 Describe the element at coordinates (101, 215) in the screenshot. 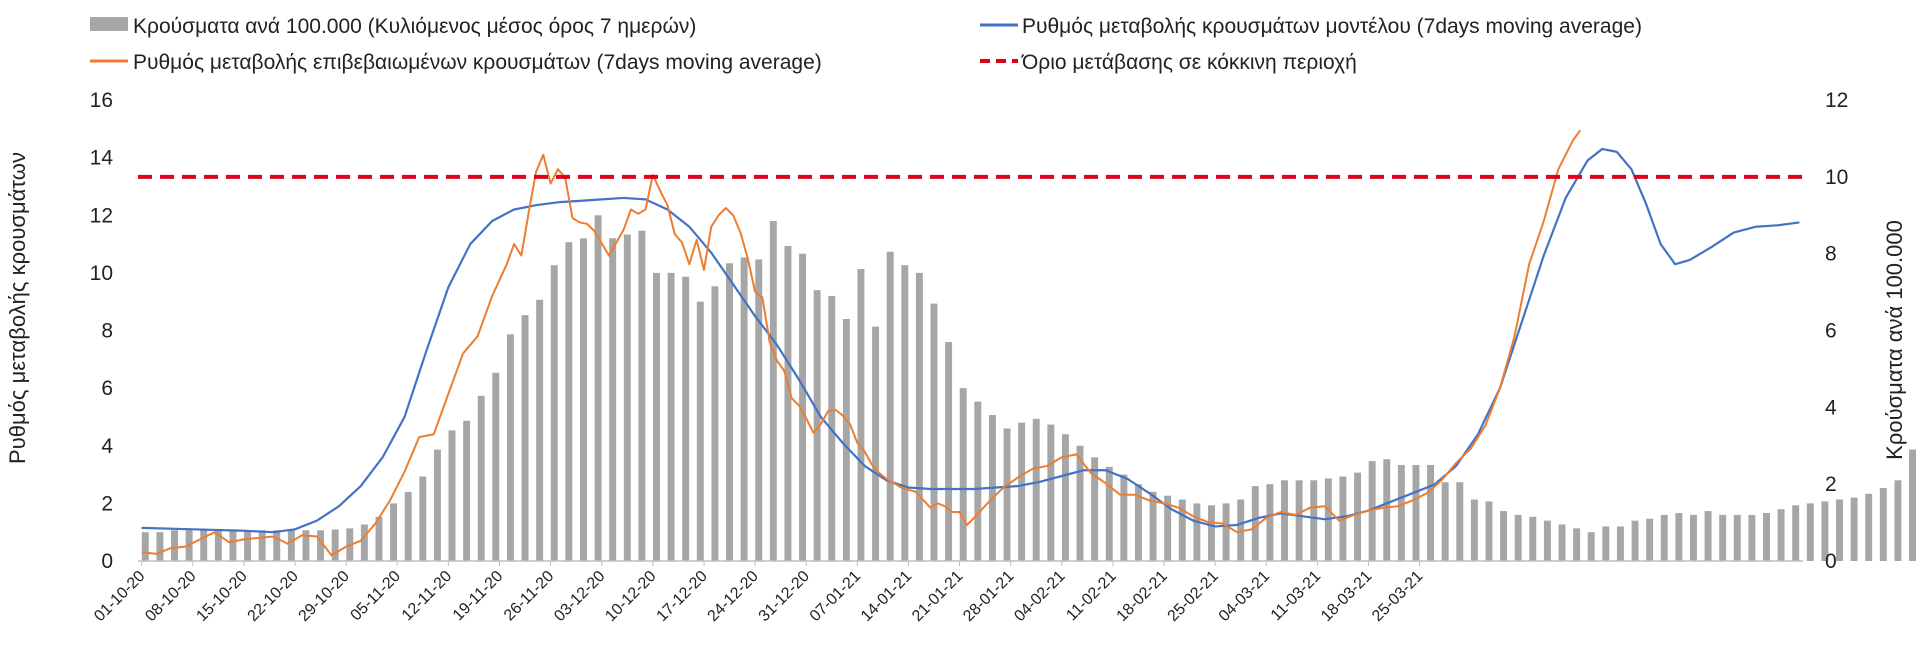

I see `y-tick-left-label: 12` at that location.